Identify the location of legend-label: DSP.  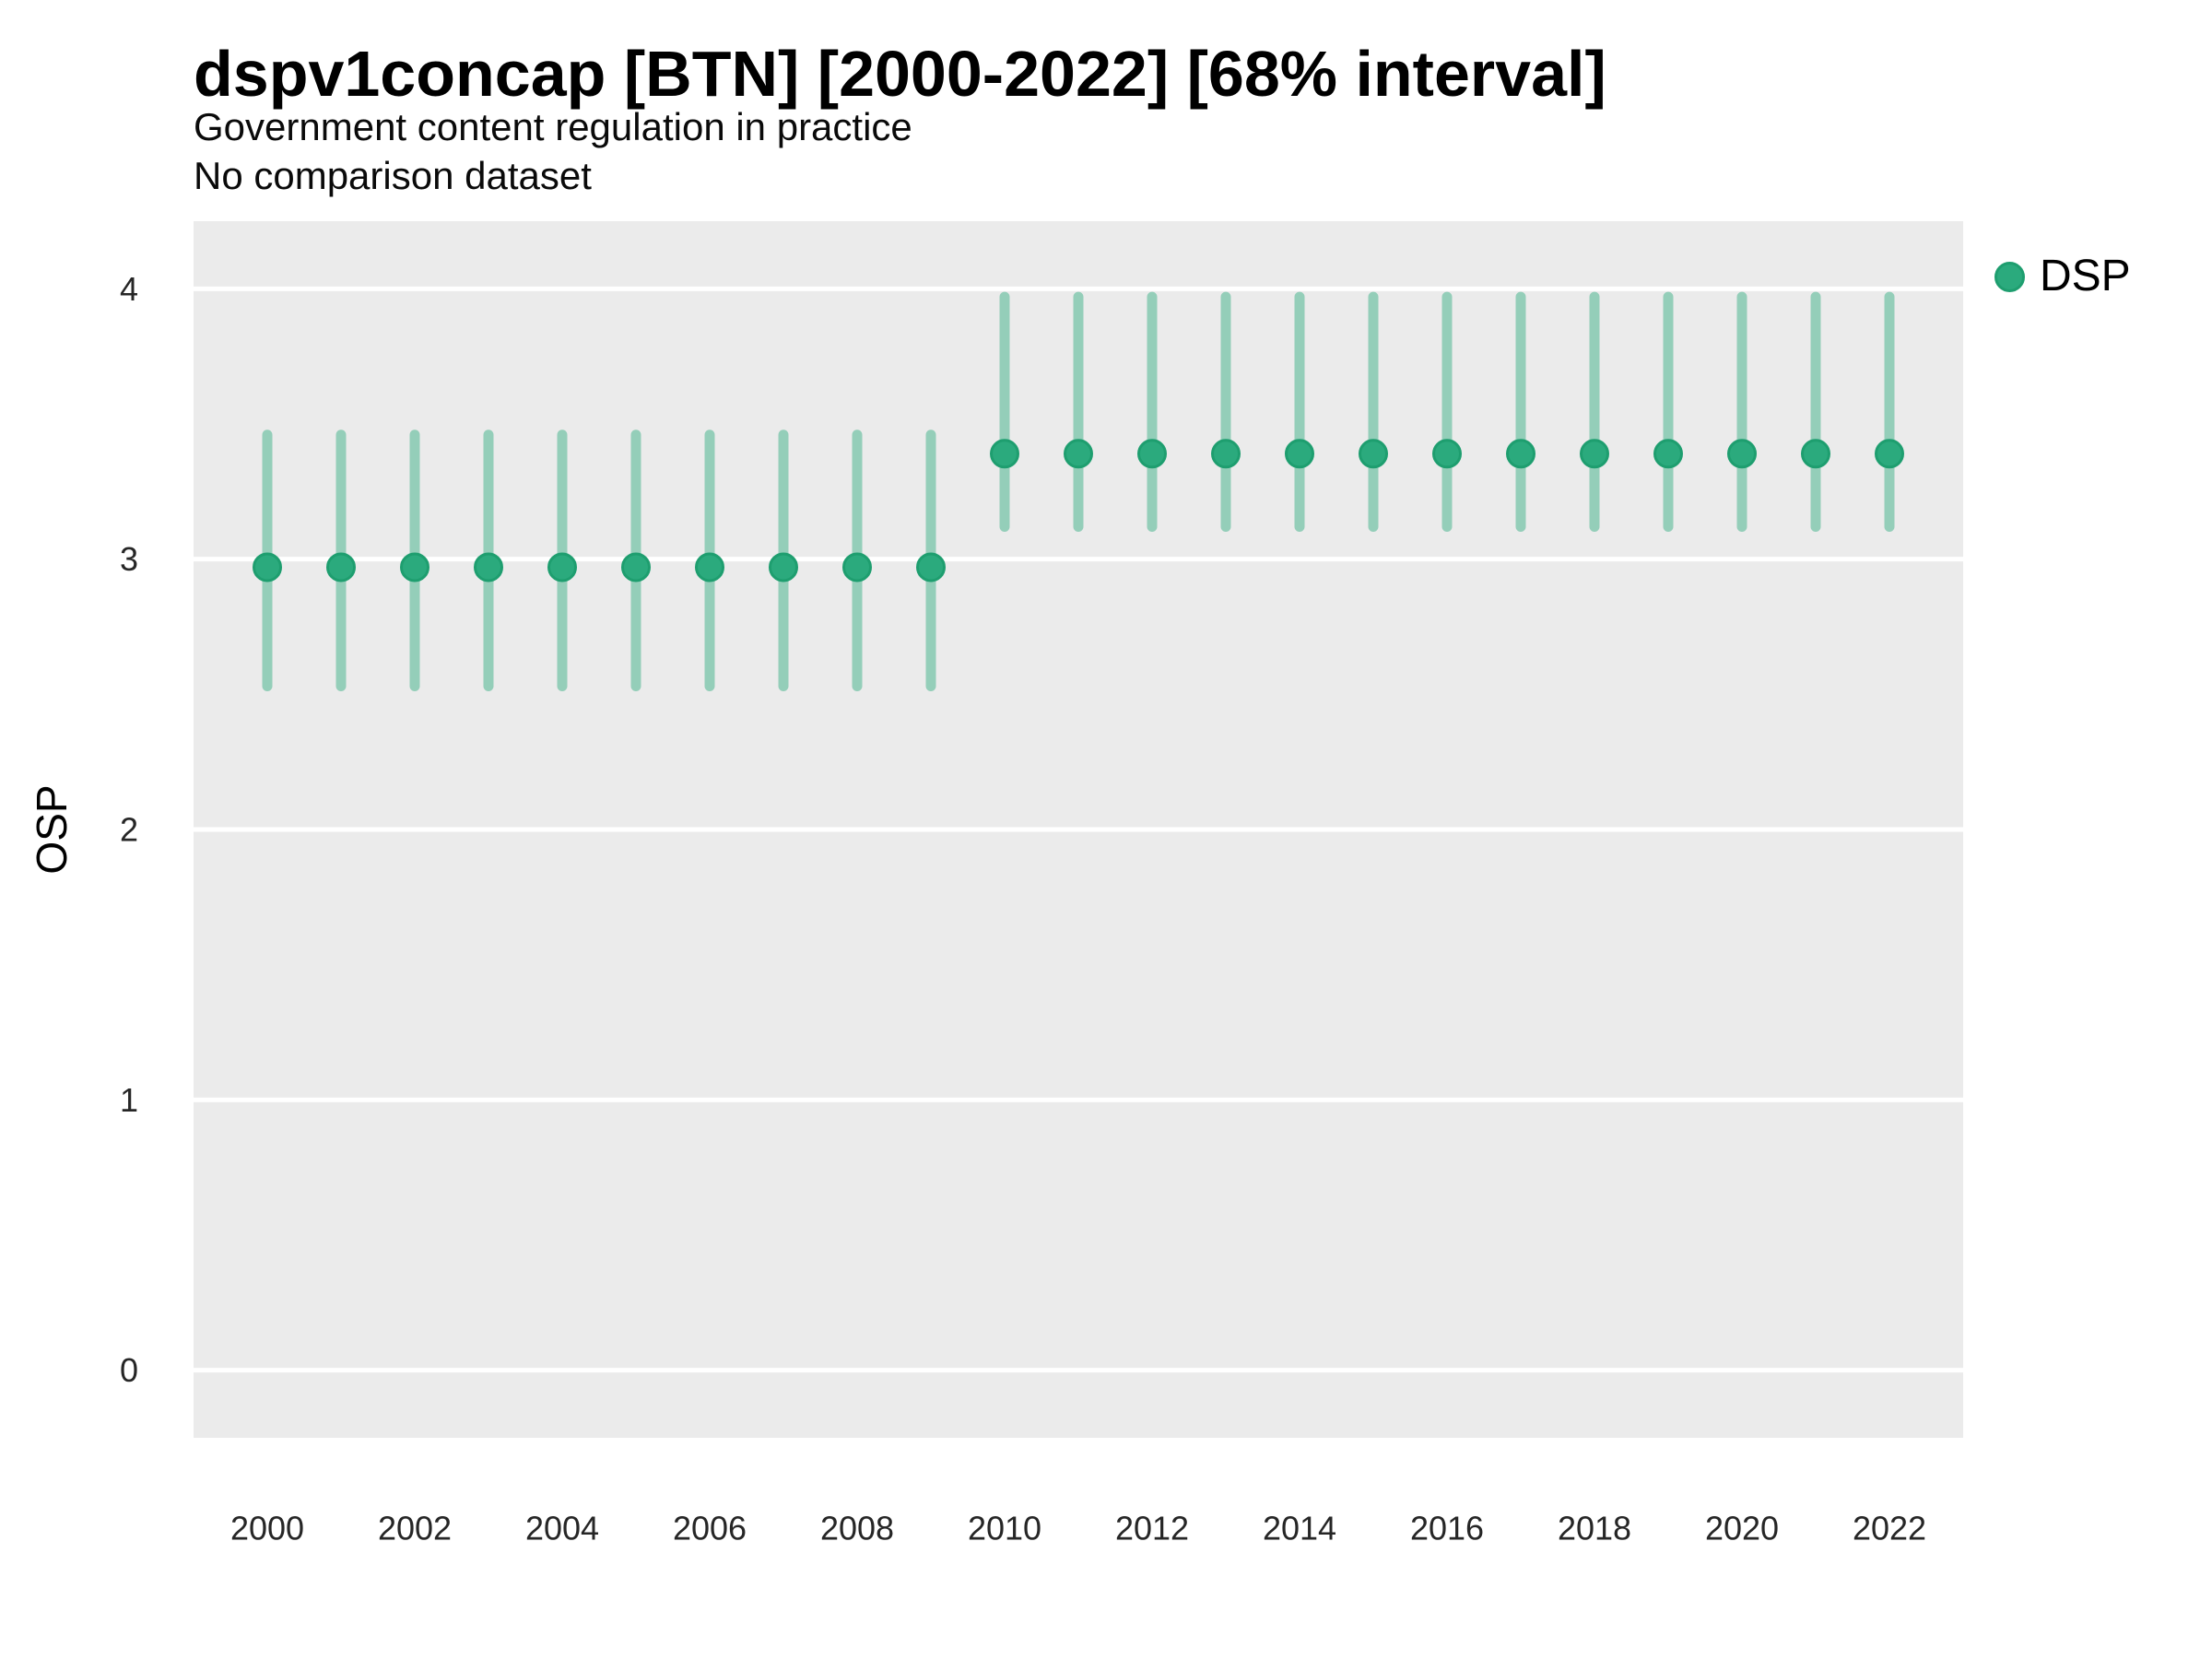
(2085, 276).